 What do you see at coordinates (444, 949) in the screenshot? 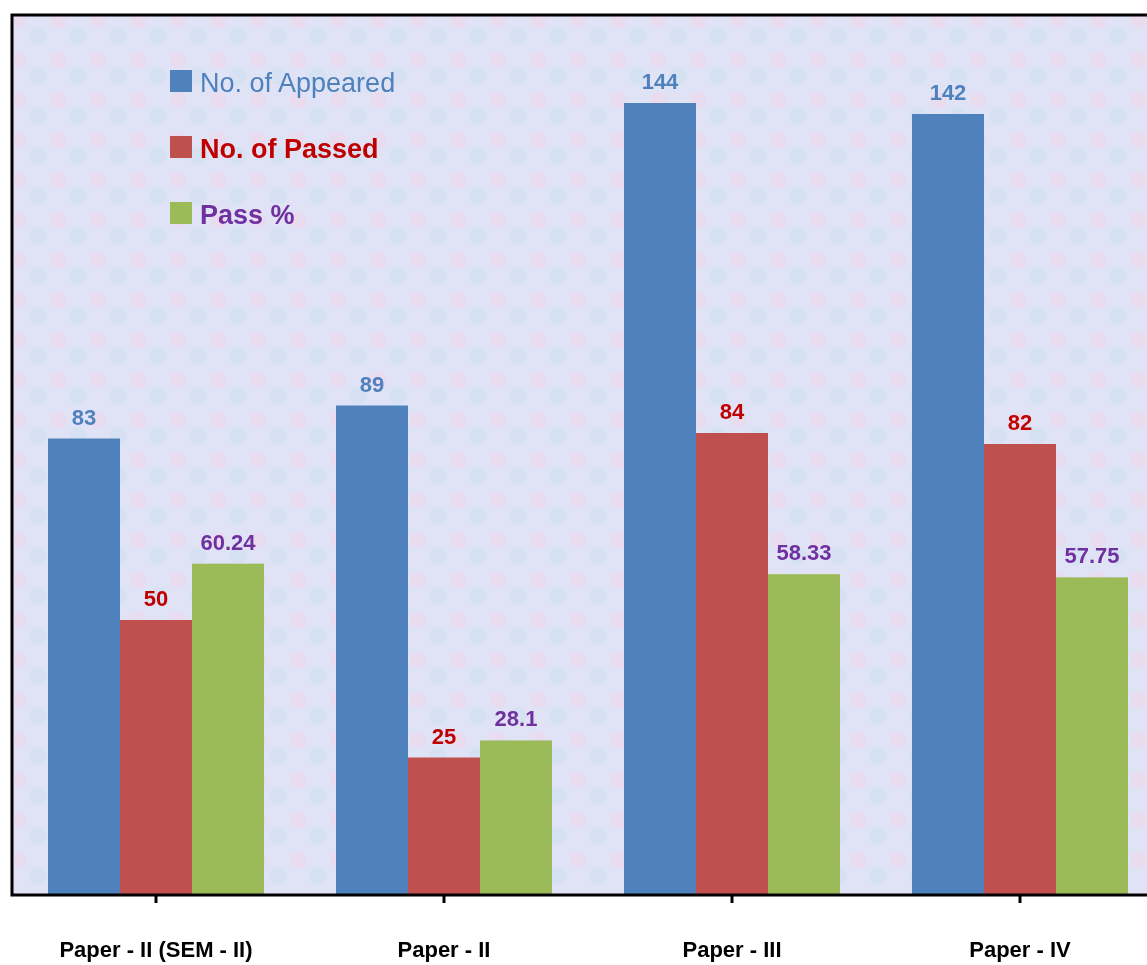
I see `x-tick-label: Paper - II` at bounding box center [444, 949].